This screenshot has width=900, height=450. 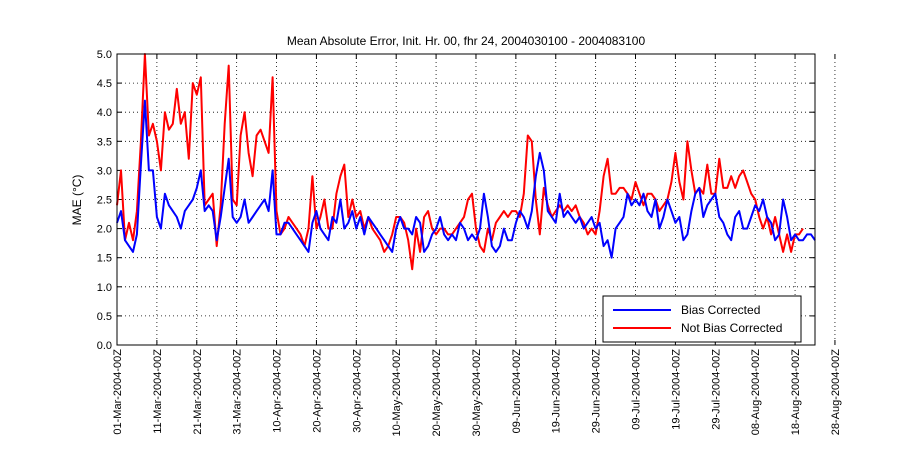 What do you see at coordinates (104, 259) in the screenshot?
I see `y-tick-label: 1.5` at bounding box center [104, 259].